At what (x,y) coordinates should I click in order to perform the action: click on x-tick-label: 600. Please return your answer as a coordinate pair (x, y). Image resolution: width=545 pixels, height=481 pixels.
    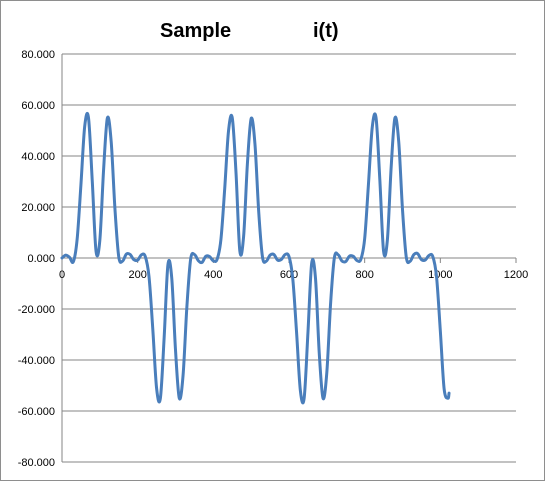
    Looking at the image, I should click on (289, 275).